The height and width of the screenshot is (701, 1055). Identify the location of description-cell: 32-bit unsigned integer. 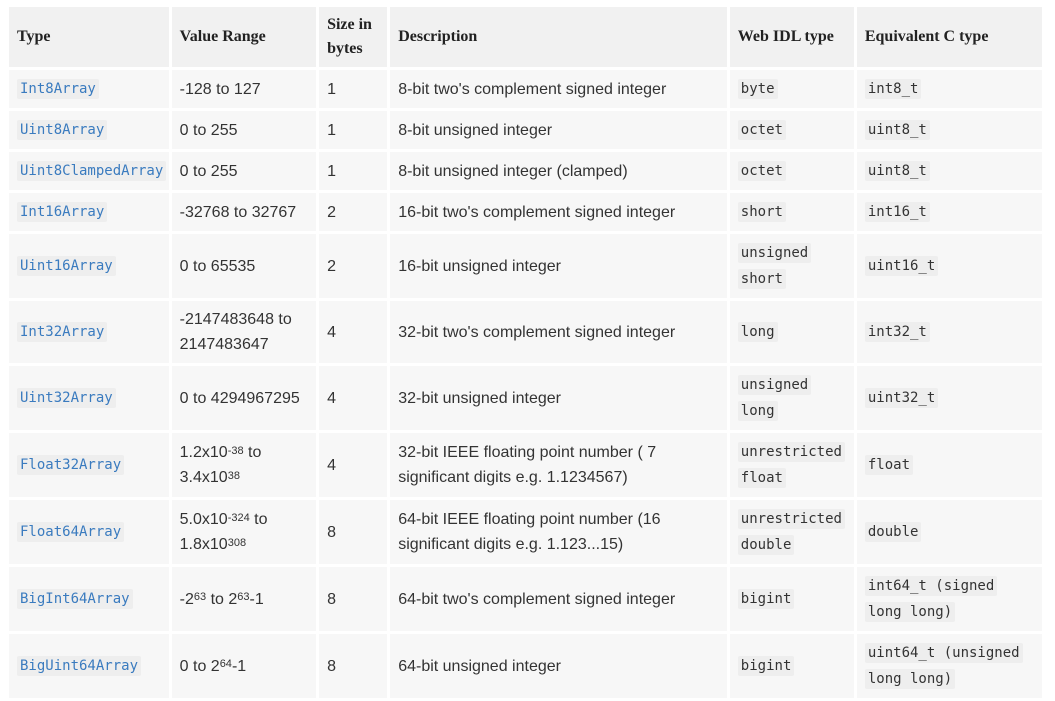
(558, 398).